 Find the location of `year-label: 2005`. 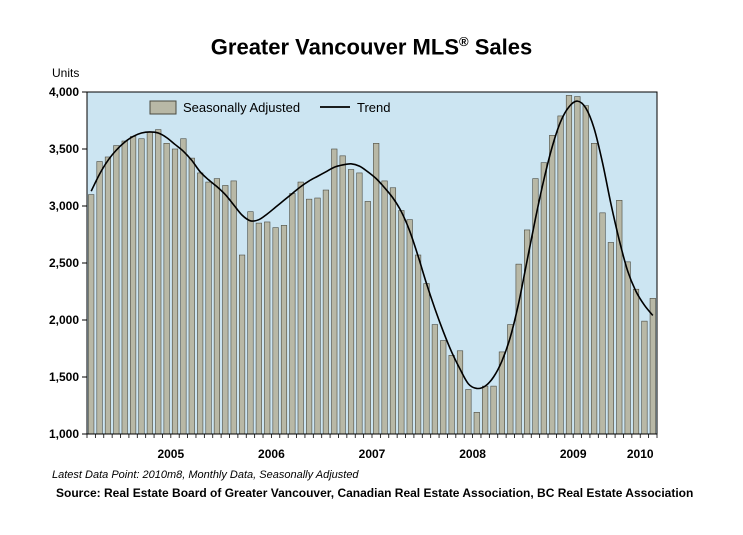

year-label: 2005 is located at coordinates (170, 454).